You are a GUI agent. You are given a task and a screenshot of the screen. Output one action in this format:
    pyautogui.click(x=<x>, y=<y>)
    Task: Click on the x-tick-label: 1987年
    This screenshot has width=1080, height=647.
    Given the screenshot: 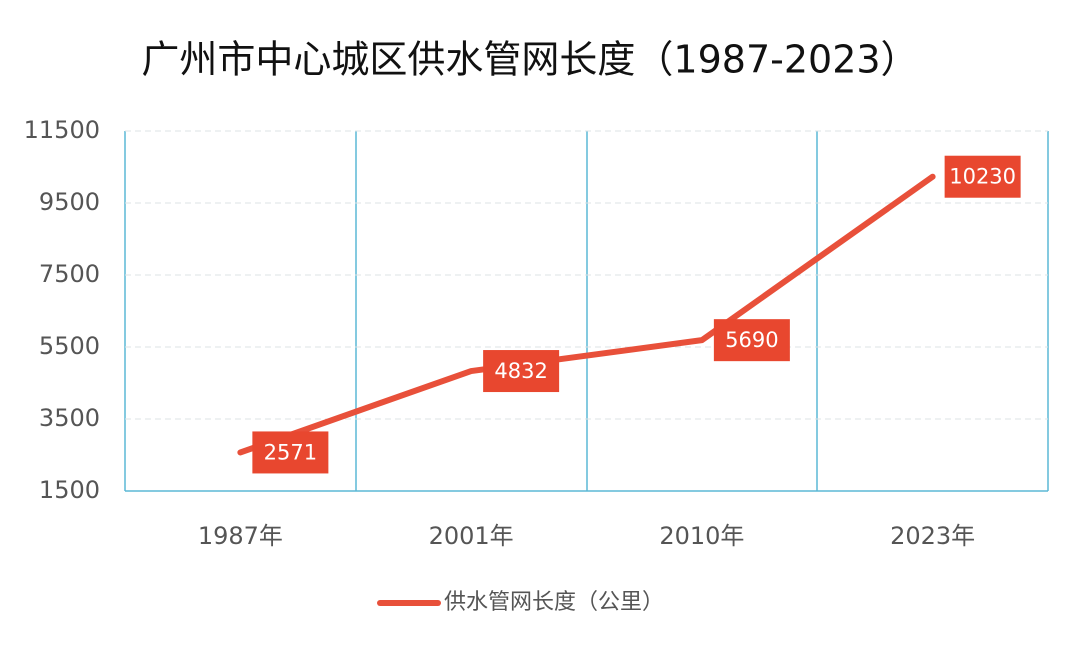 What is the action you would take?
    pyautogui.click(x=240, y=536)
    